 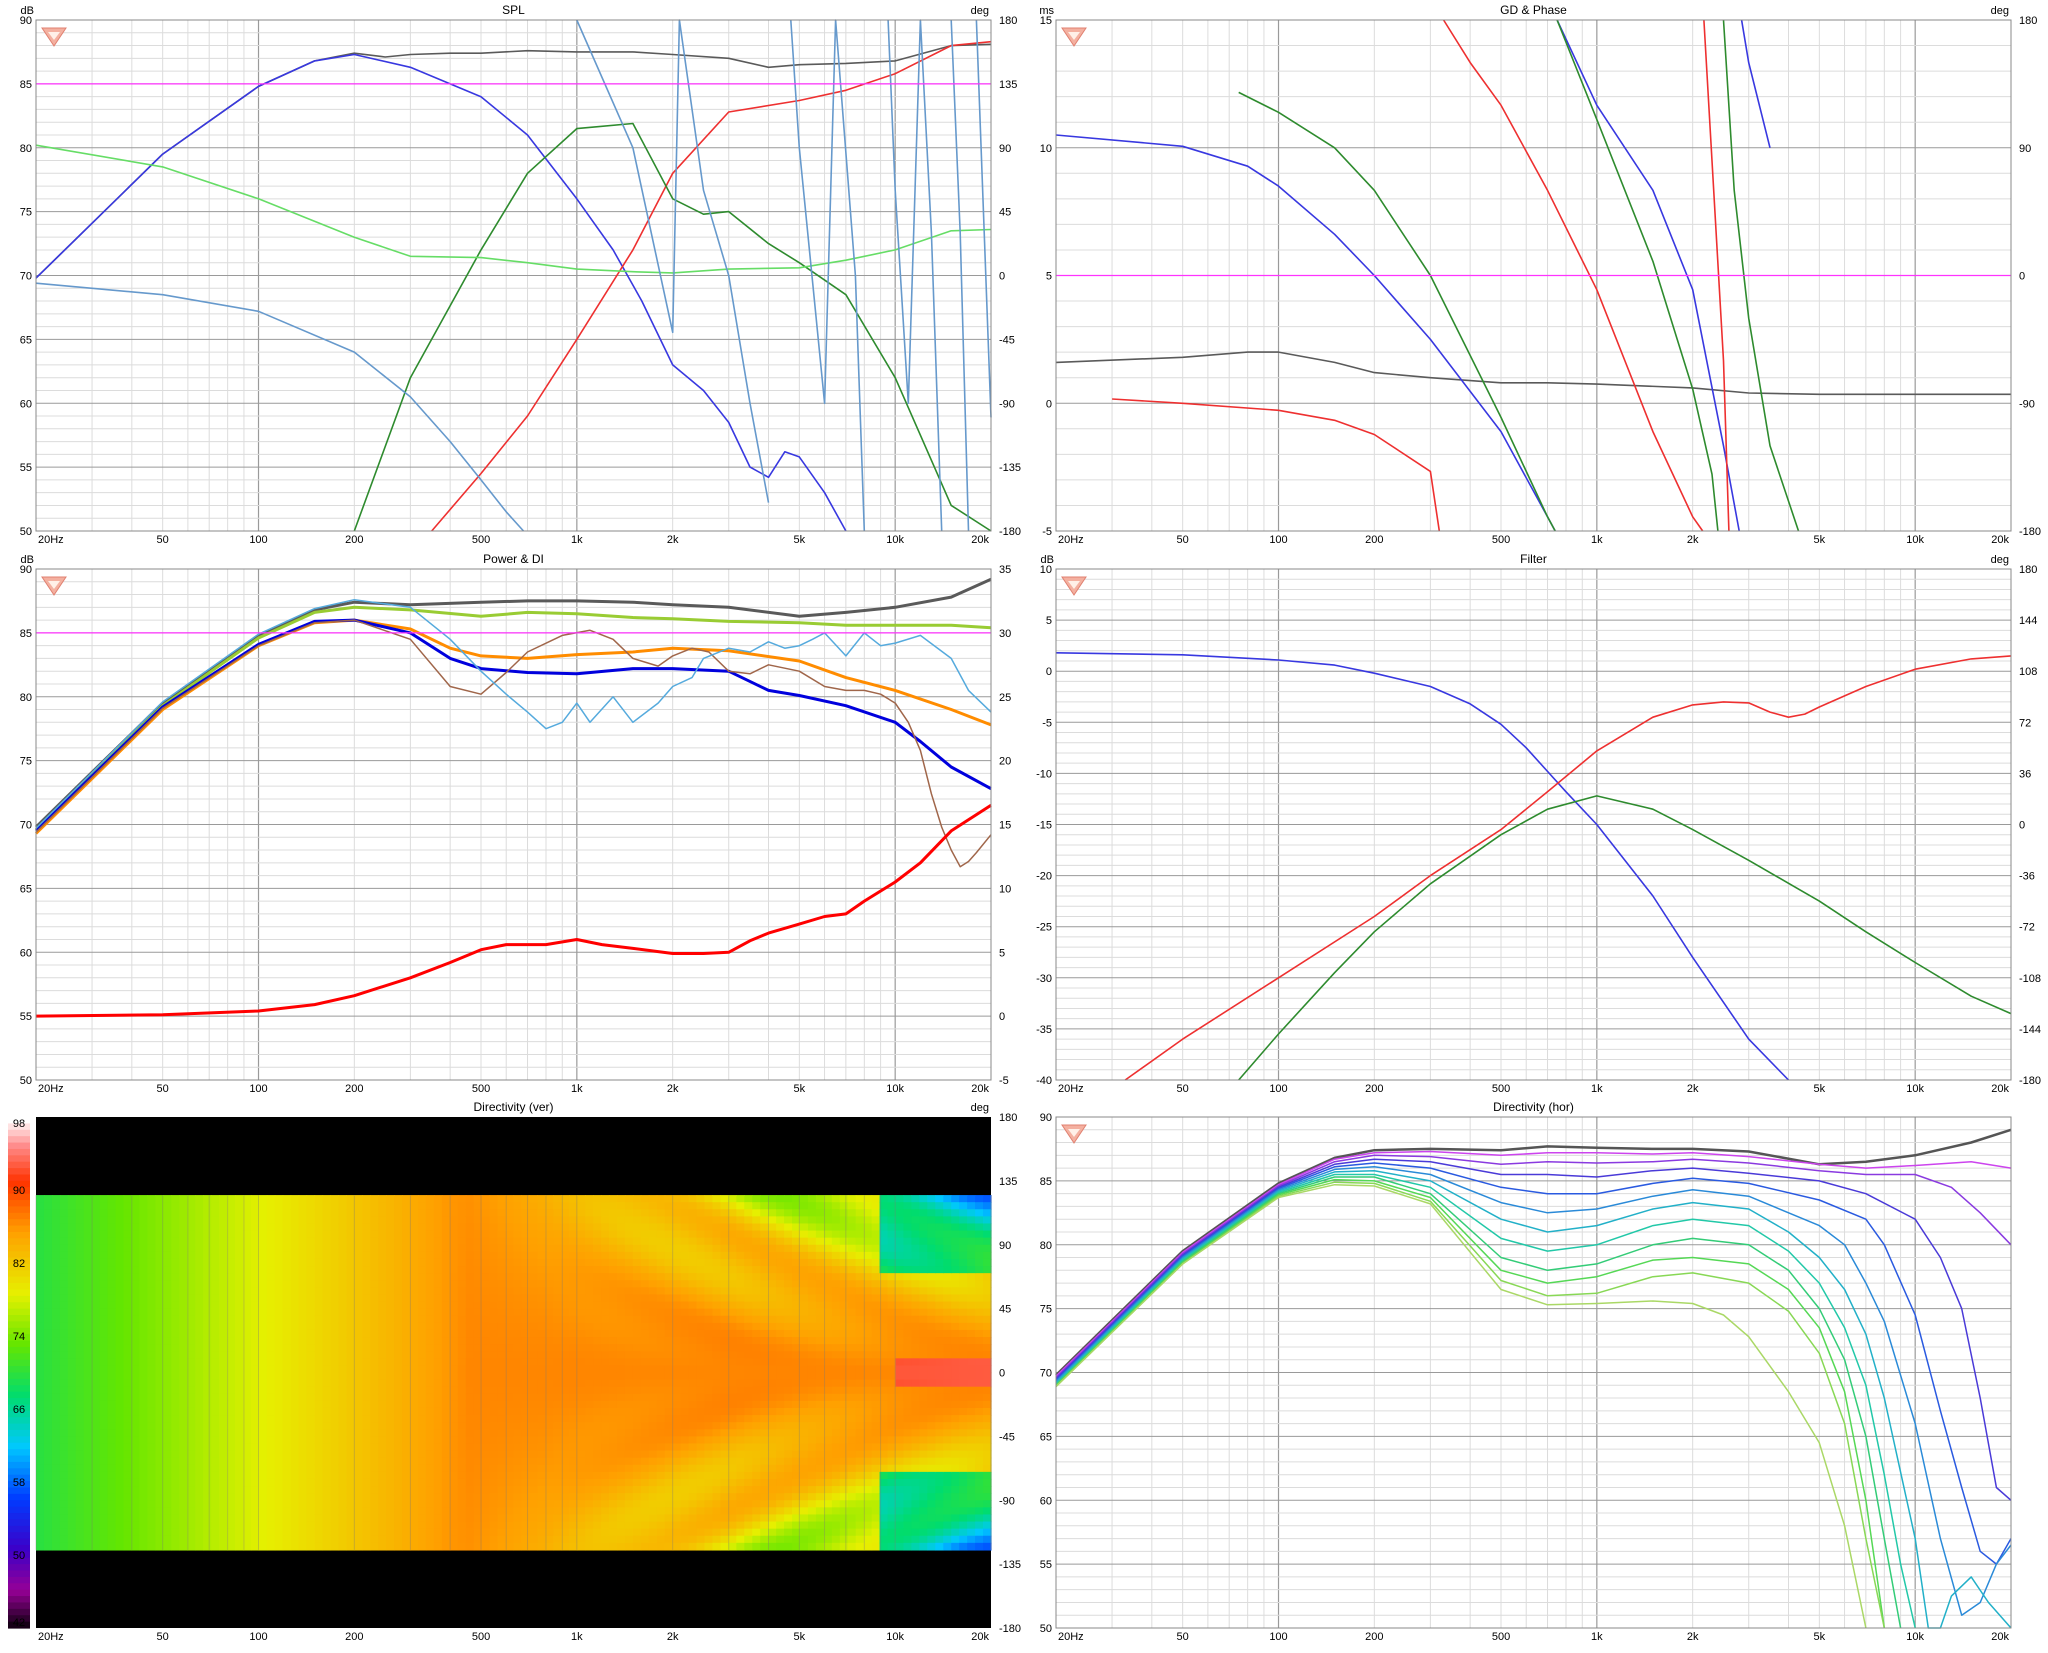 What do you see at coordinates (800, 540) in the screenshot?
I see `x-tick-label: 5k` at bounding box center [800, 540].